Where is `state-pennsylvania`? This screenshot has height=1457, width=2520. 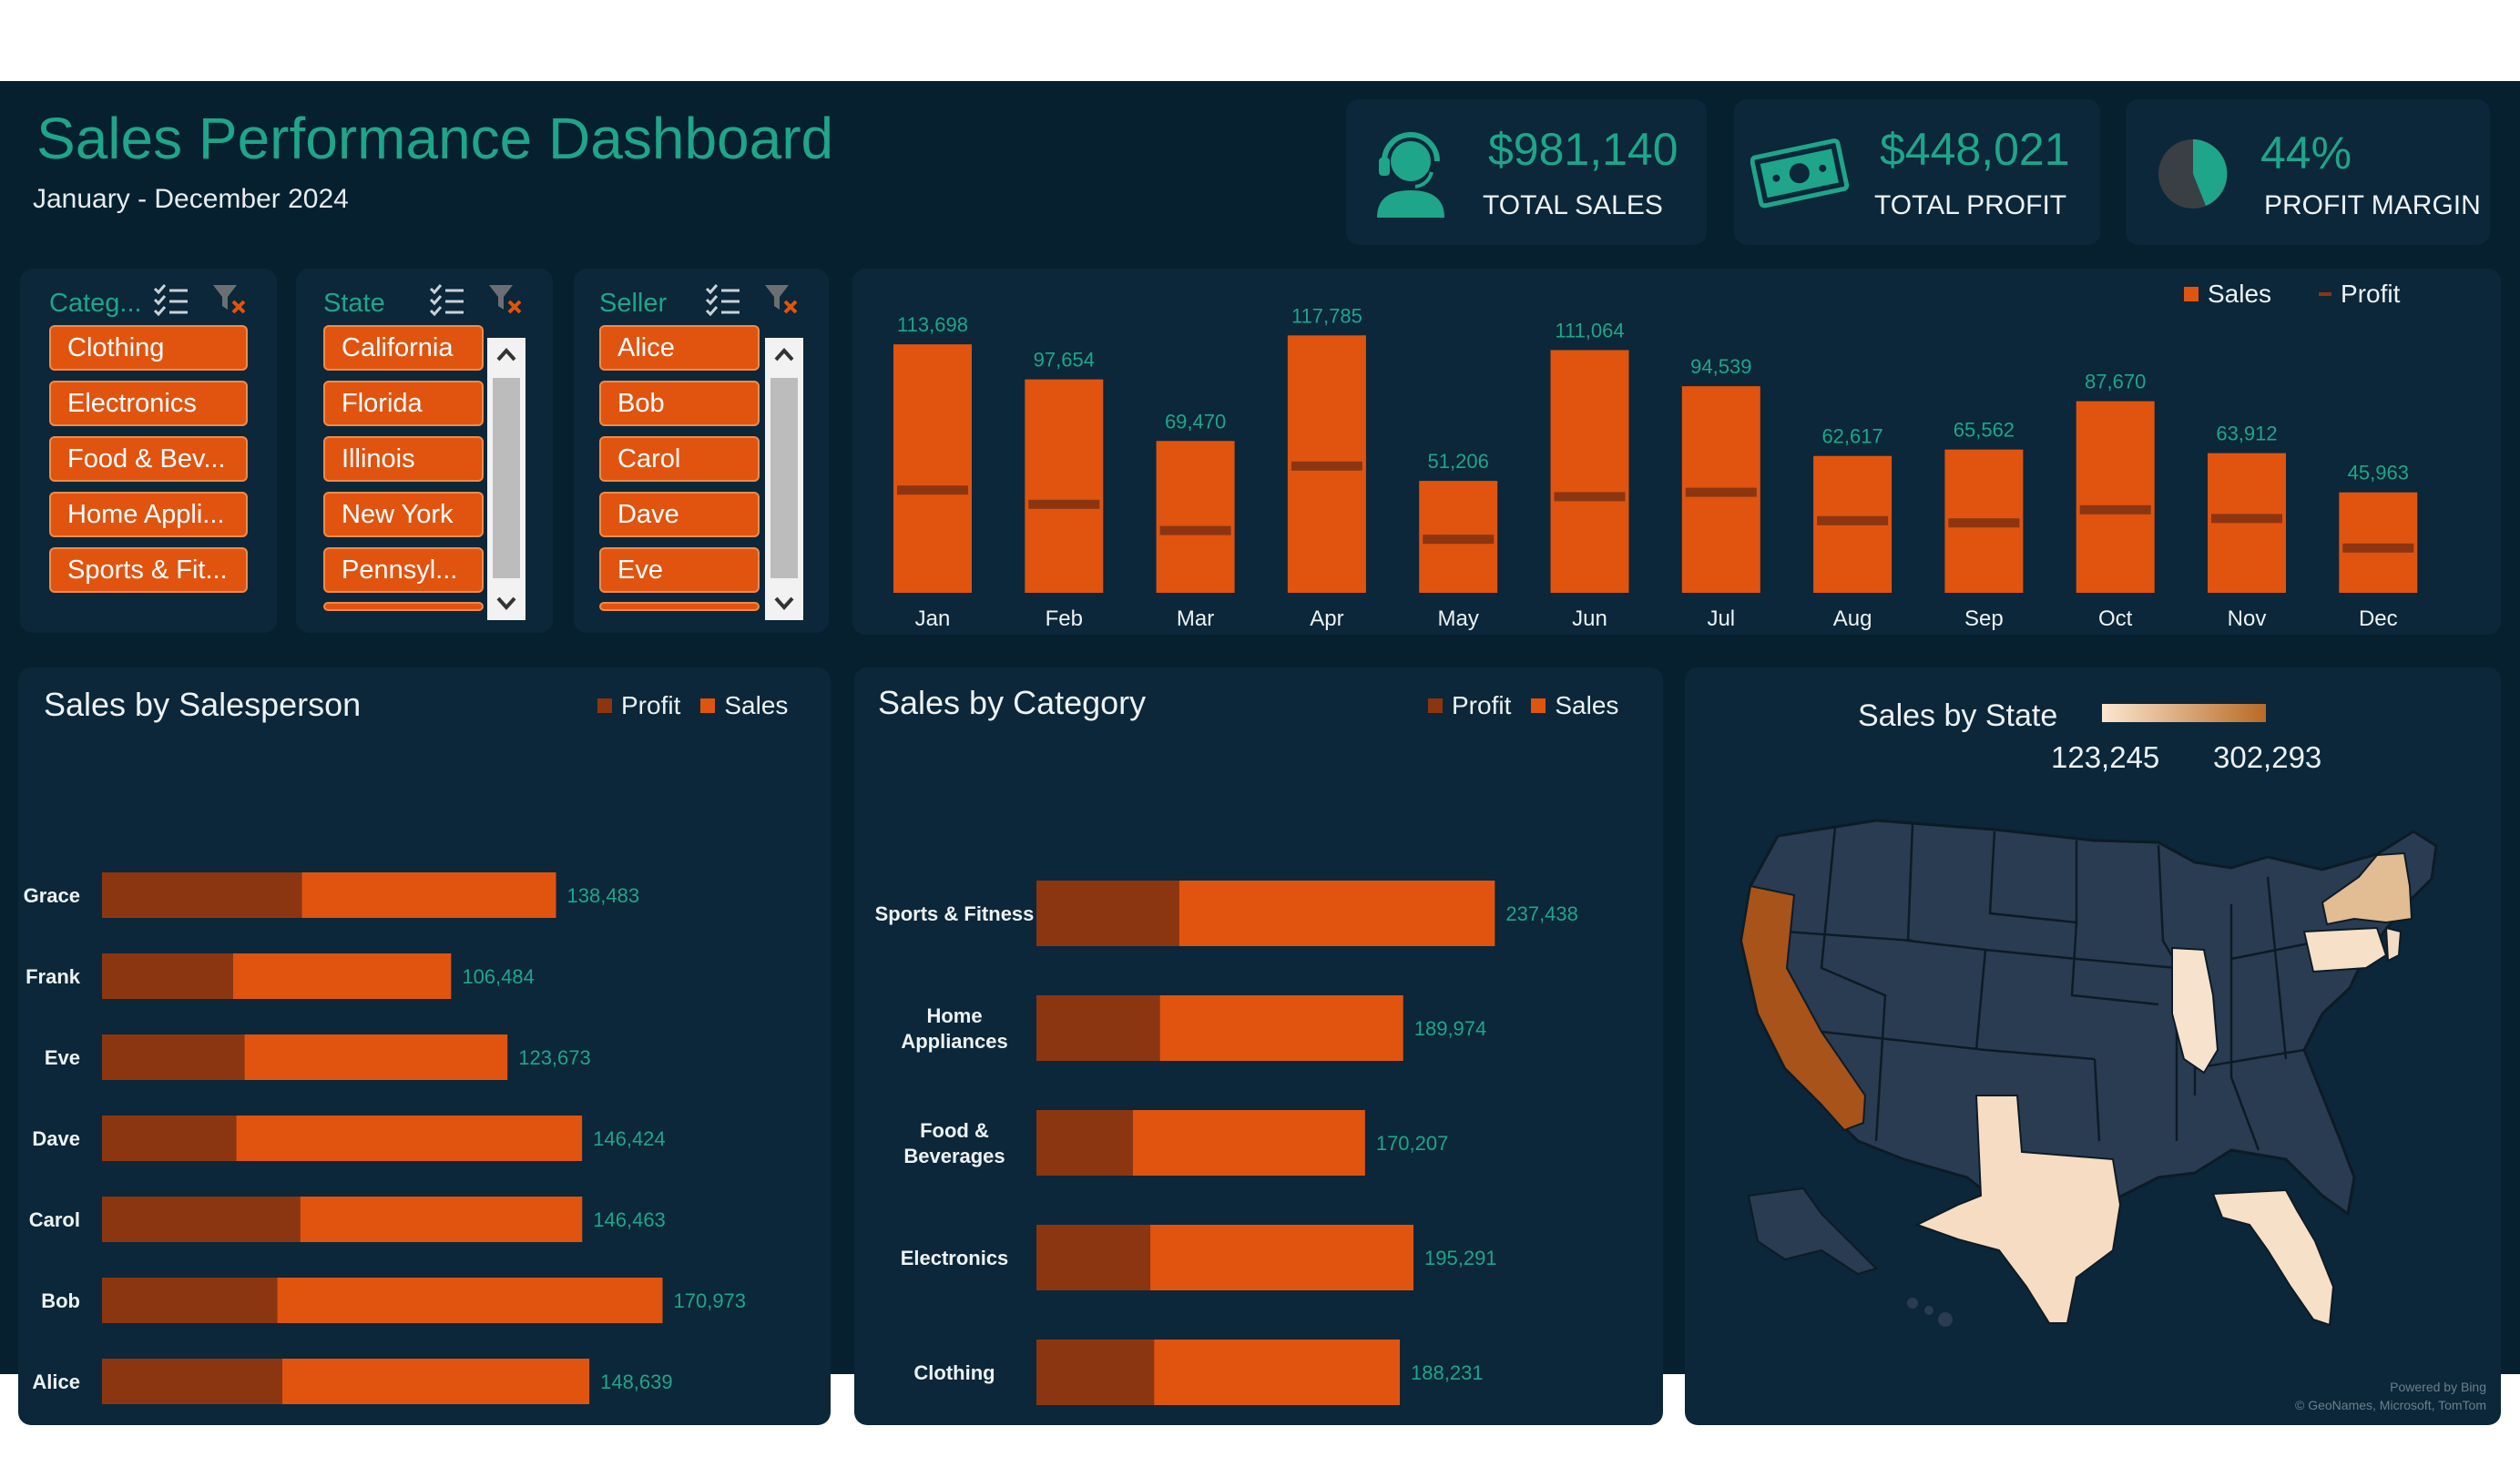 state-pennsylvania is located at coordinates (2345, 949).